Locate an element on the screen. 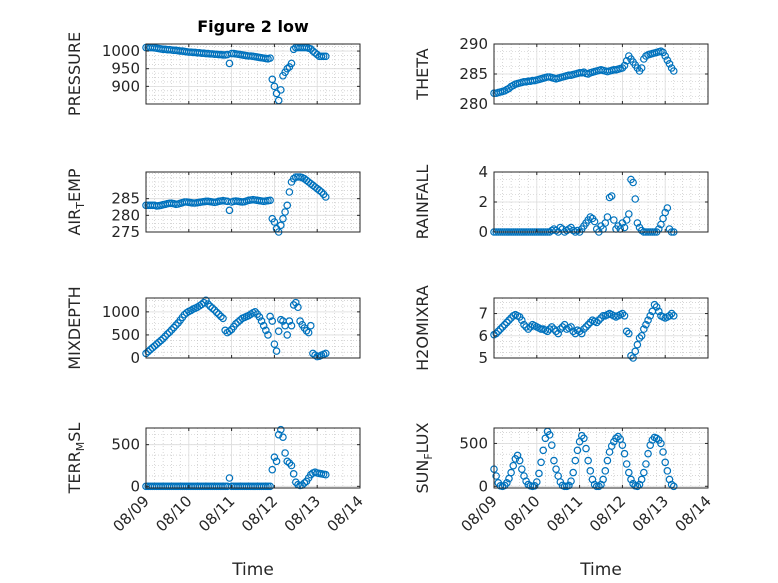  series-markers is located at coordinates (236, 328).